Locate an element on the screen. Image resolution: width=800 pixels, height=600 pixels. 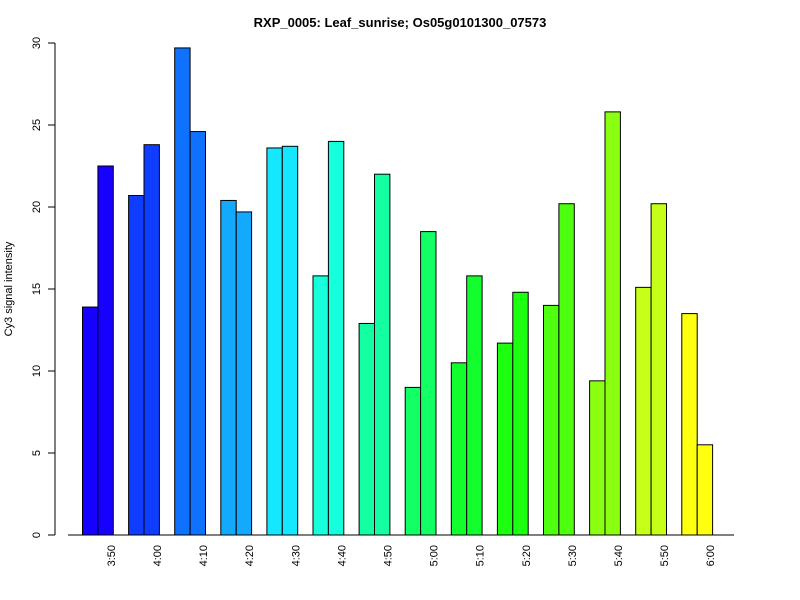
x-tick-label: 5:20 is located at coordinates (527, 555).